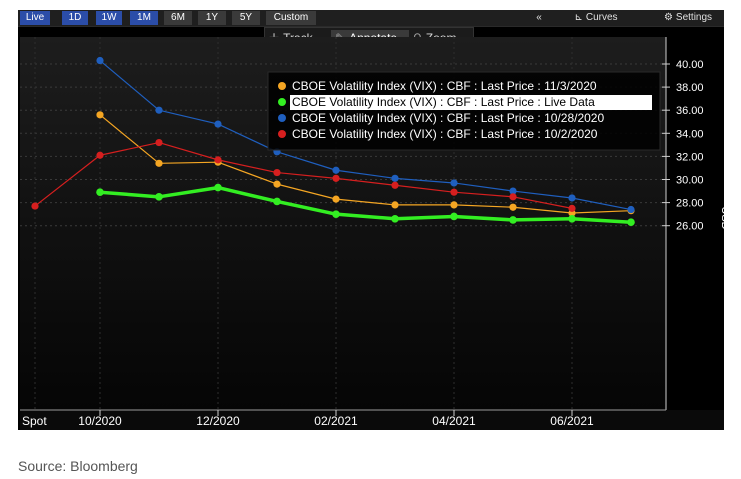  I want to click on x-tick-label: Spot, so click(34, 421).